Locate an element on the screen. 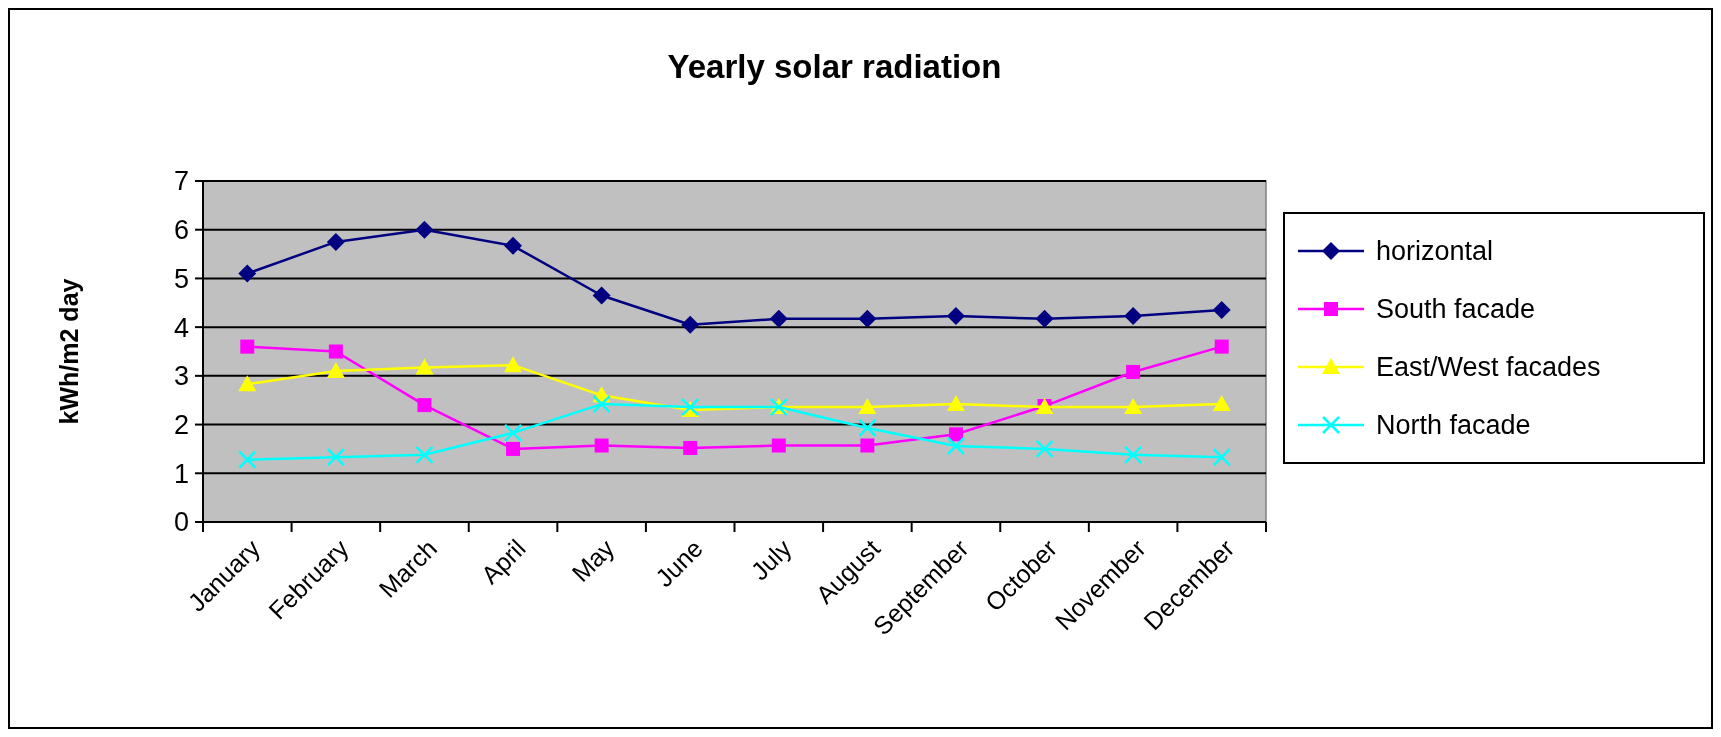  x-tick-label: May is located at coordinates (593, 560).